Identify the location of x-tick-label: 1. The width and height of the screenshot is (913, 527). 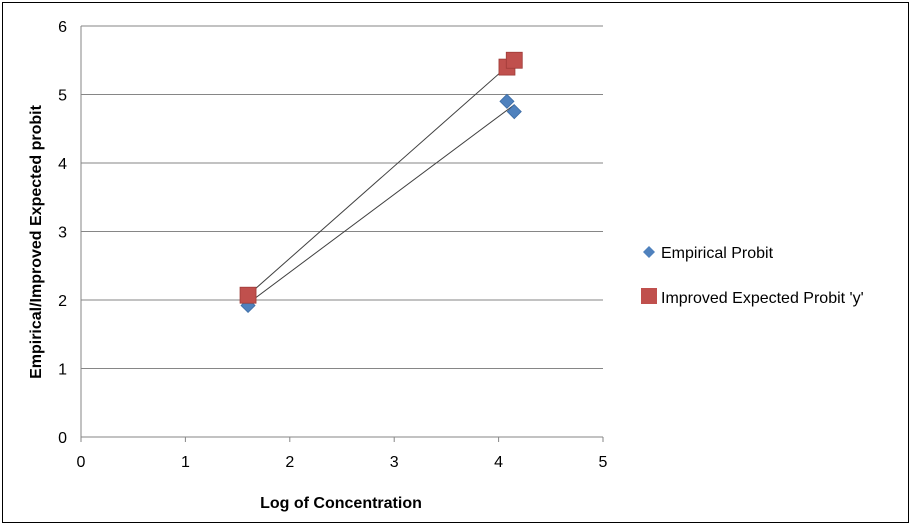
(185, 462).